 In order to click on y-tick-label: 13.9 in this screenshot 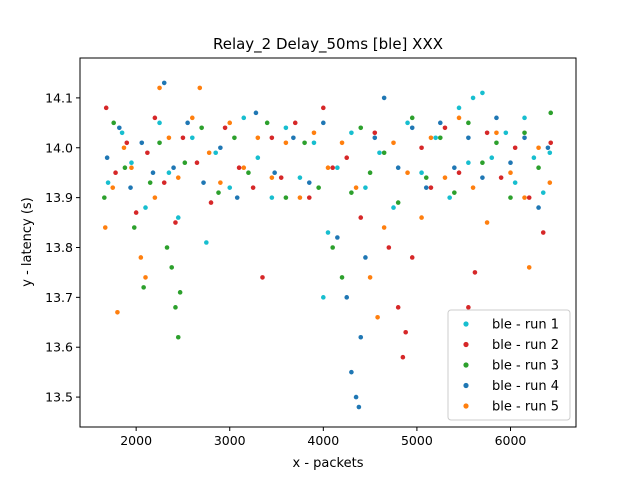, I will do `click(59, 197)`.